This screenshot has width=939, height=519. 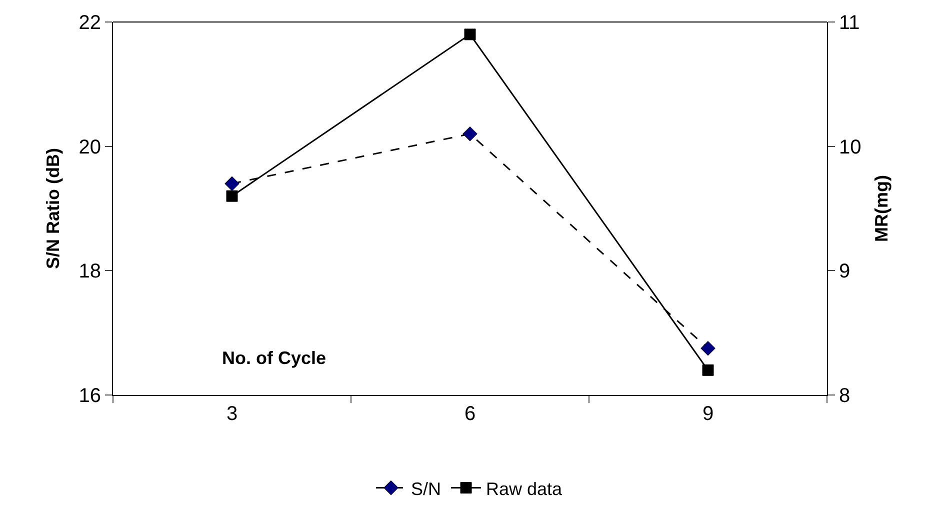 What do you see at coordinates (89, 23) in the screenshot?
I see `y-tick-label: 22` at bounding box center [89, 23].